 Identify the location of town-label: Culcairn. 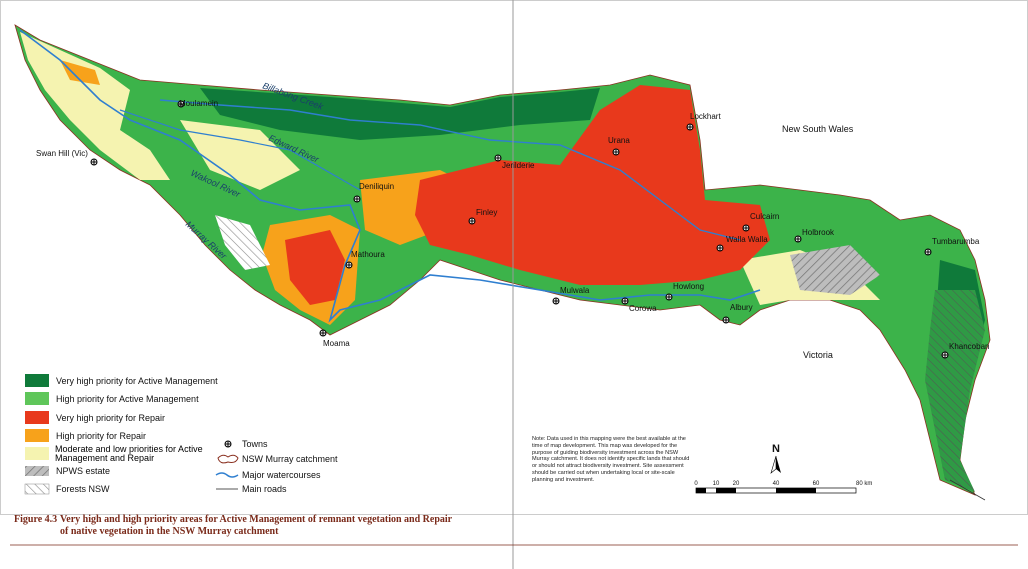
(764, 216).